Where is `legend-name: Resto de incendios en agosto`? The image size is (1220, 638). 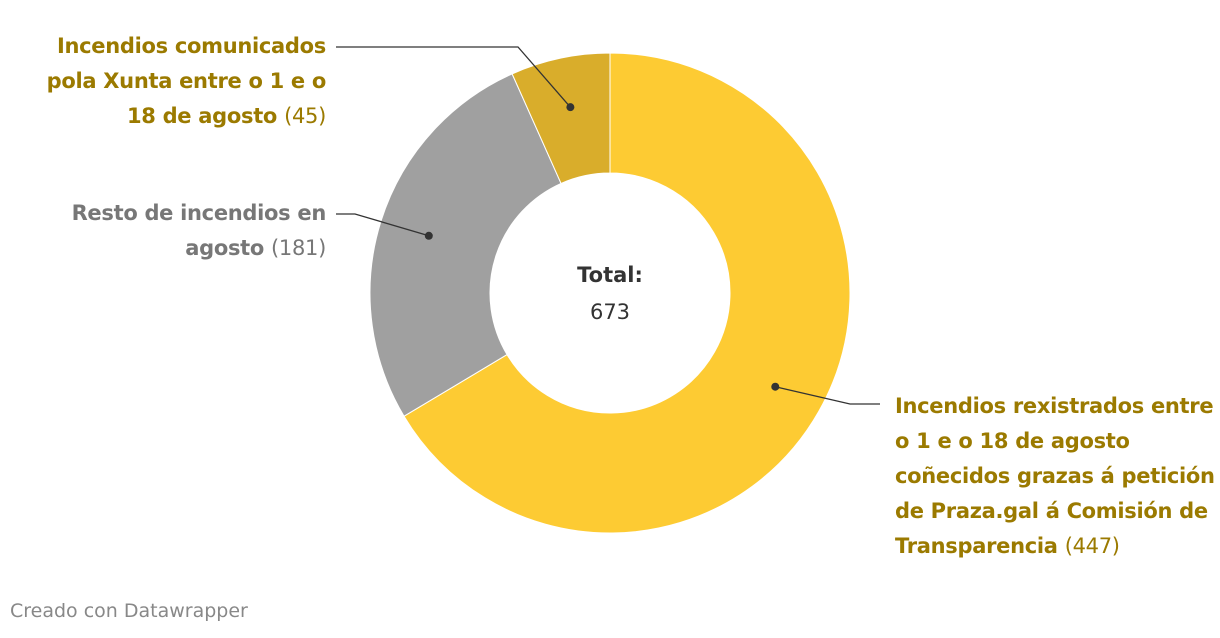 legend-name: Resto de incendios en agosto is located at coordinates (199, 230).